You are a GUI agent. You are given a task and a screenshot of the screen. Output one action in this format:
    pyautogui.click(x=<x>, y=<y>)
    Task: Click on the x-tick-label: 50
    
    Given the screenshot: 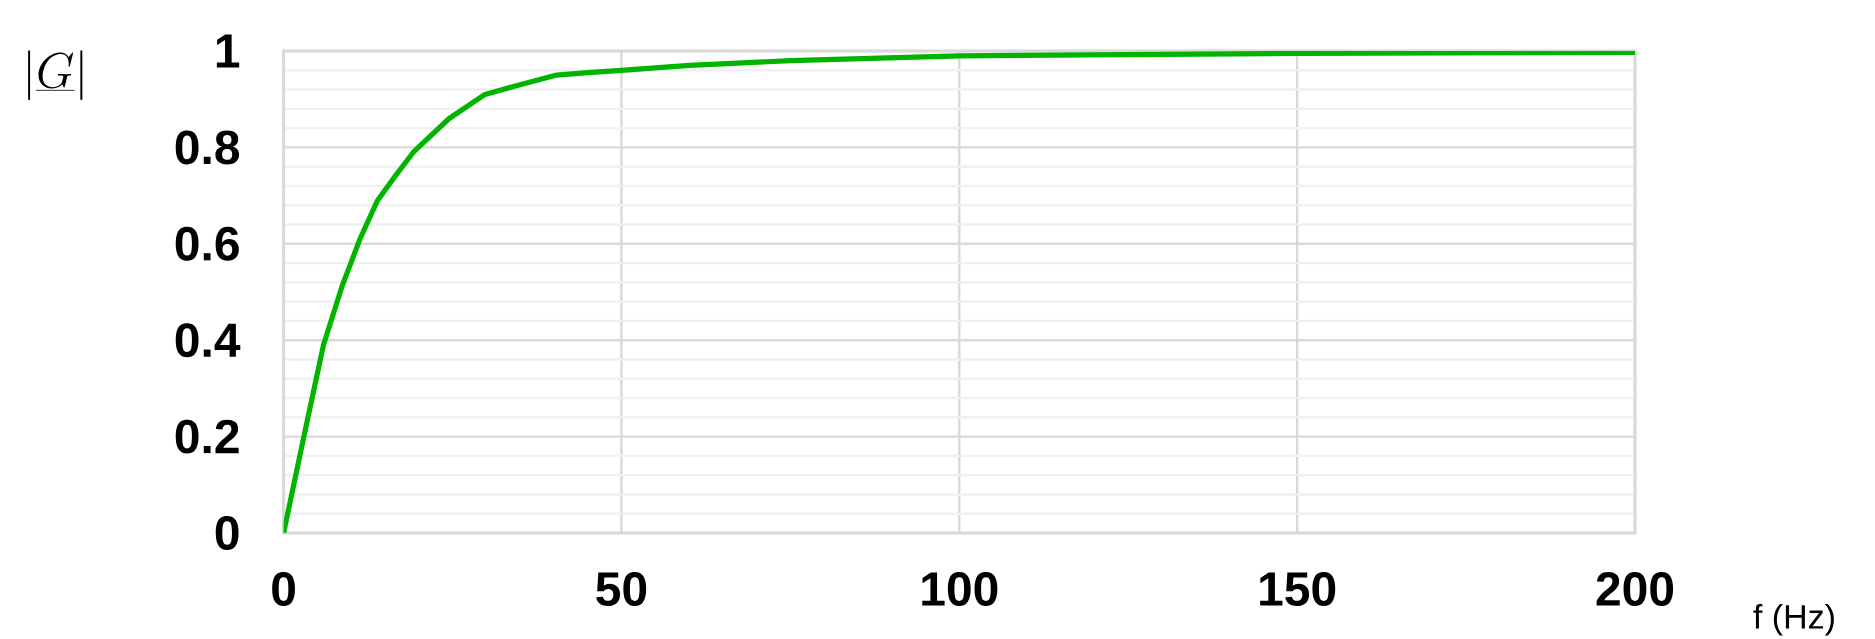 What is the action you would take?
    pyautogui.click(x=621, y=589)
    